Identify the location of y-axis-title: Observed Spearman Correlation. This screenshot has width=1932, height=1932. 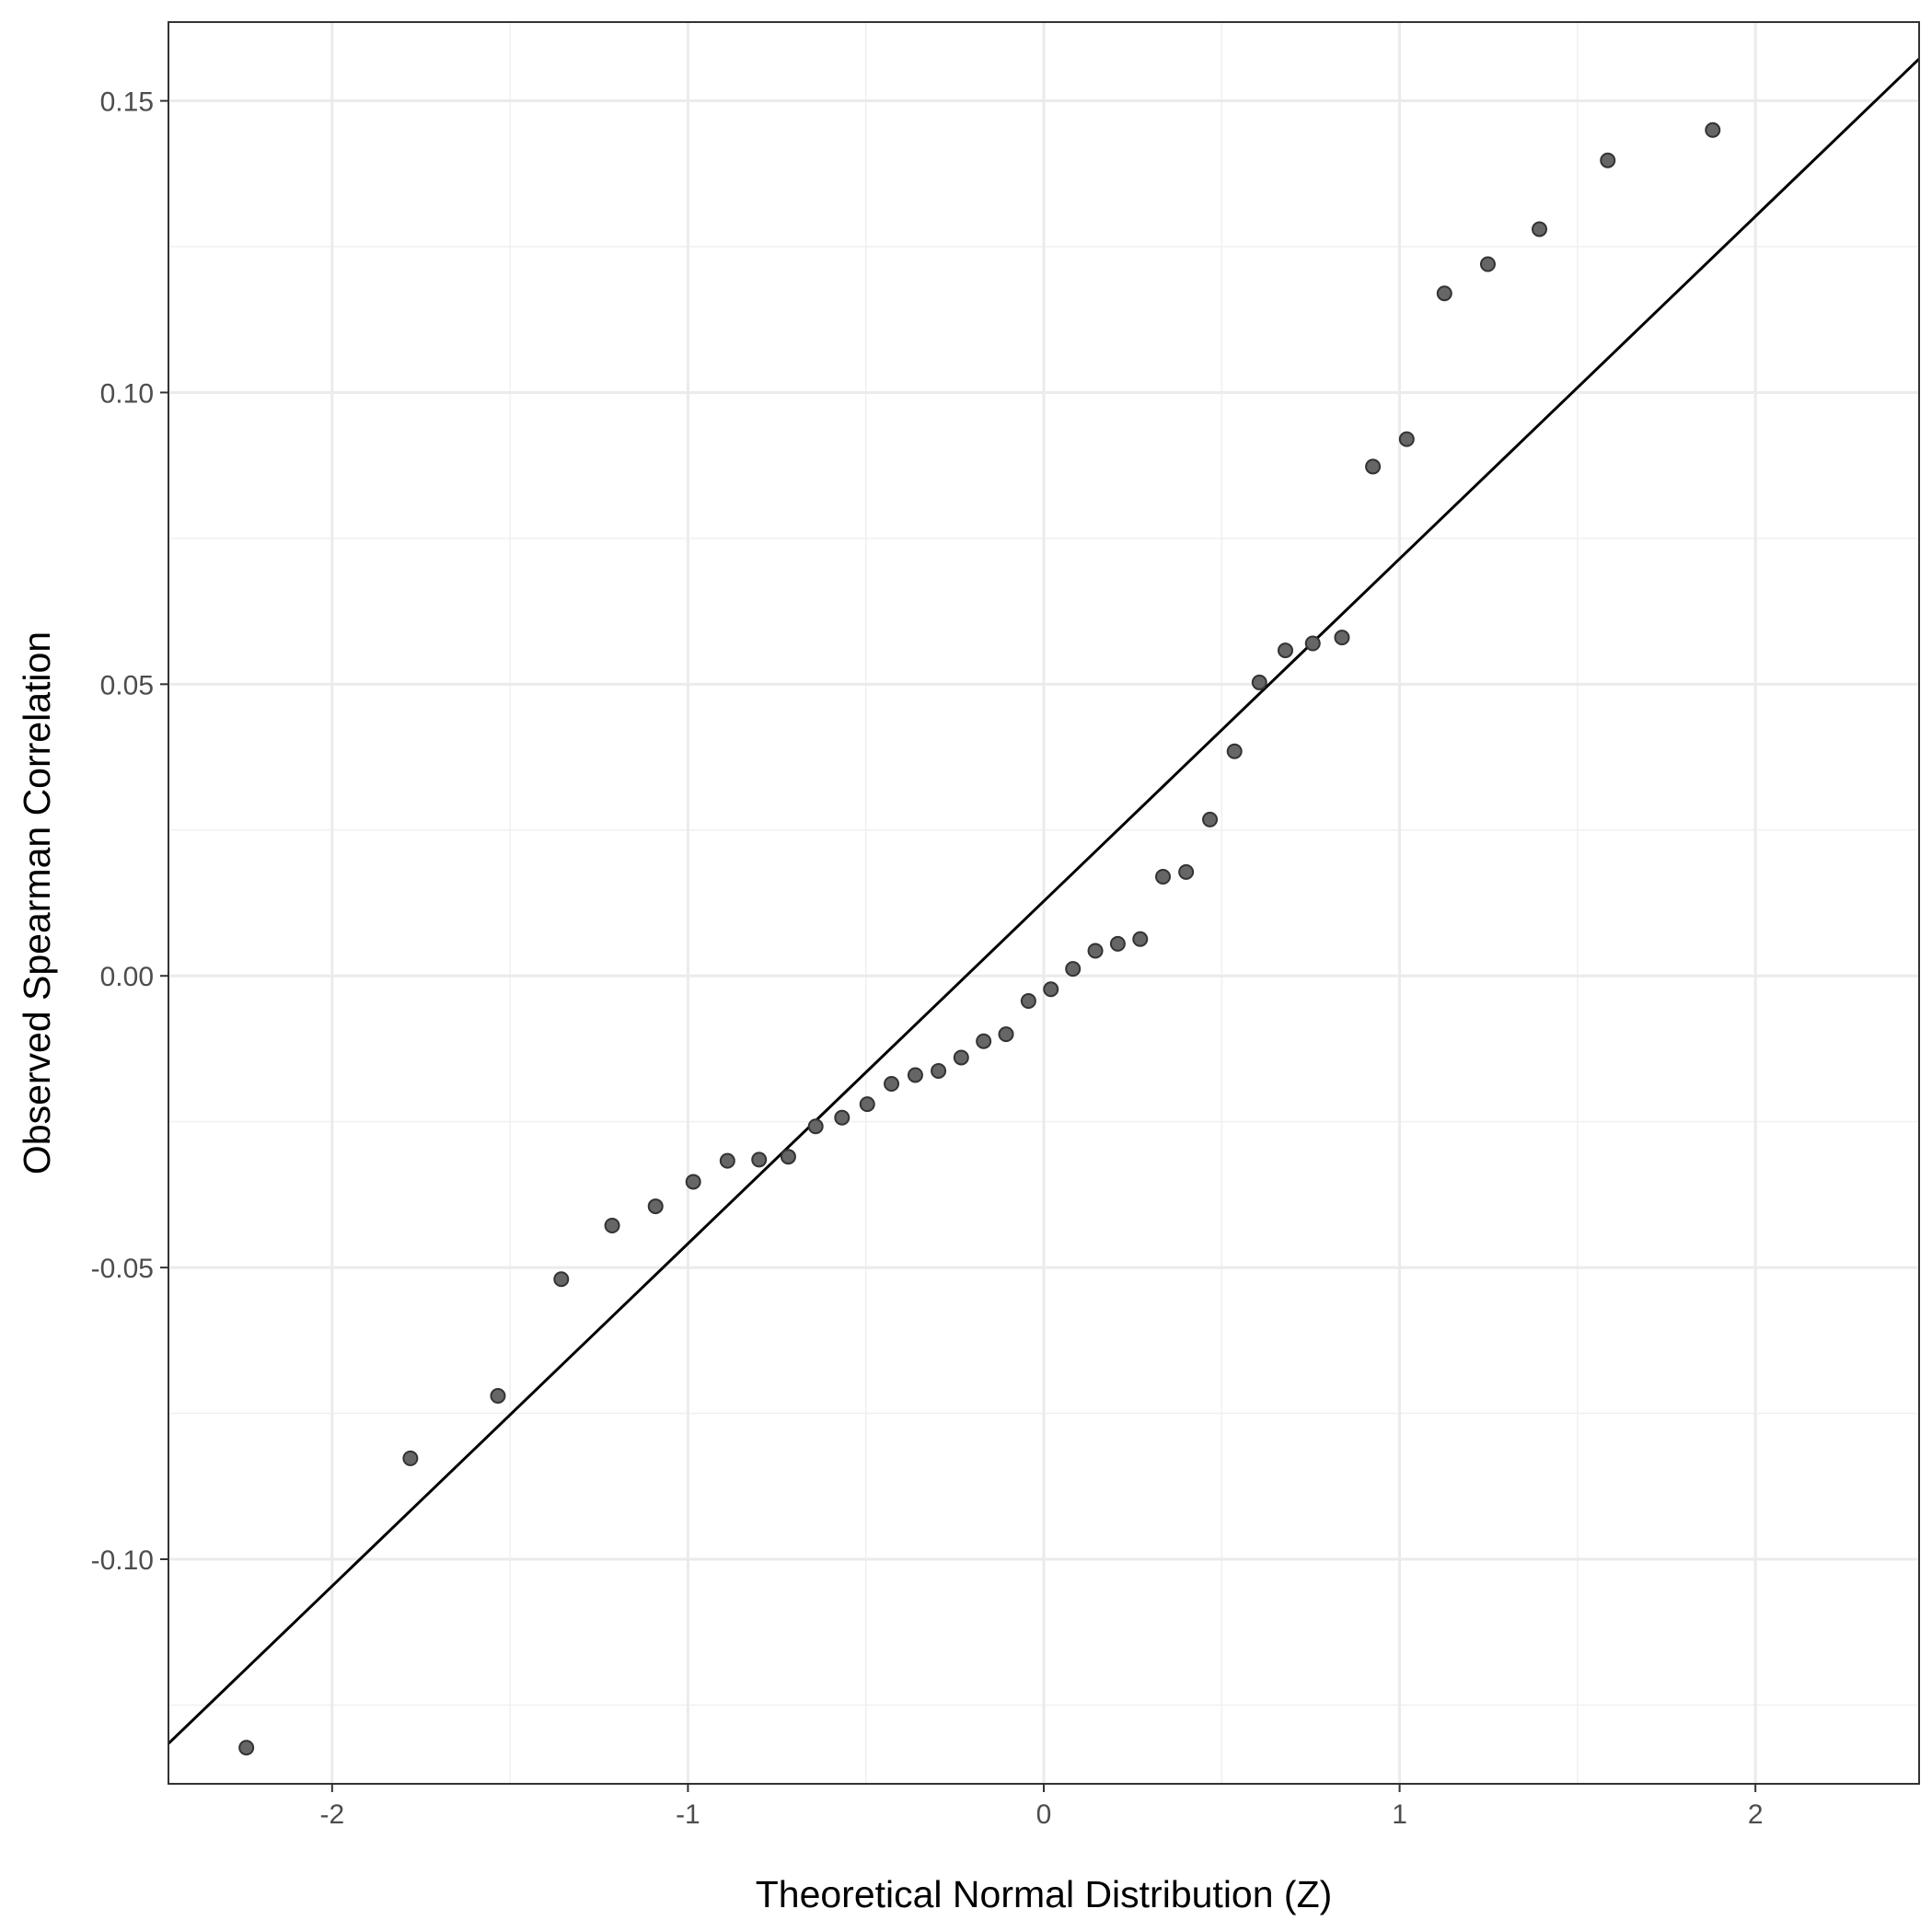
(37, 903).